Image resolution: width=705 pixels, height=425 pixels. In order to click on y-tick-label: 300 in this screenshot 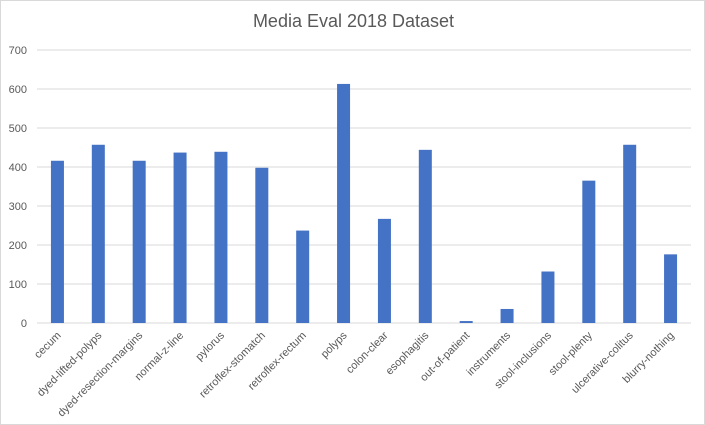, I will do `click(18, 207)`.